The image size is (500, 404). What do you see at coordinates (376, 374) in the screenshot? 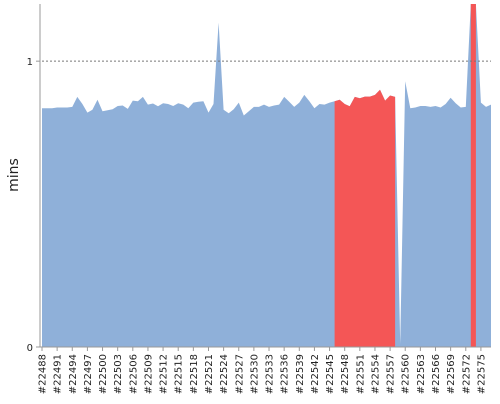
I see `x-tick-label: #22554` at bounding box center [376, 374].